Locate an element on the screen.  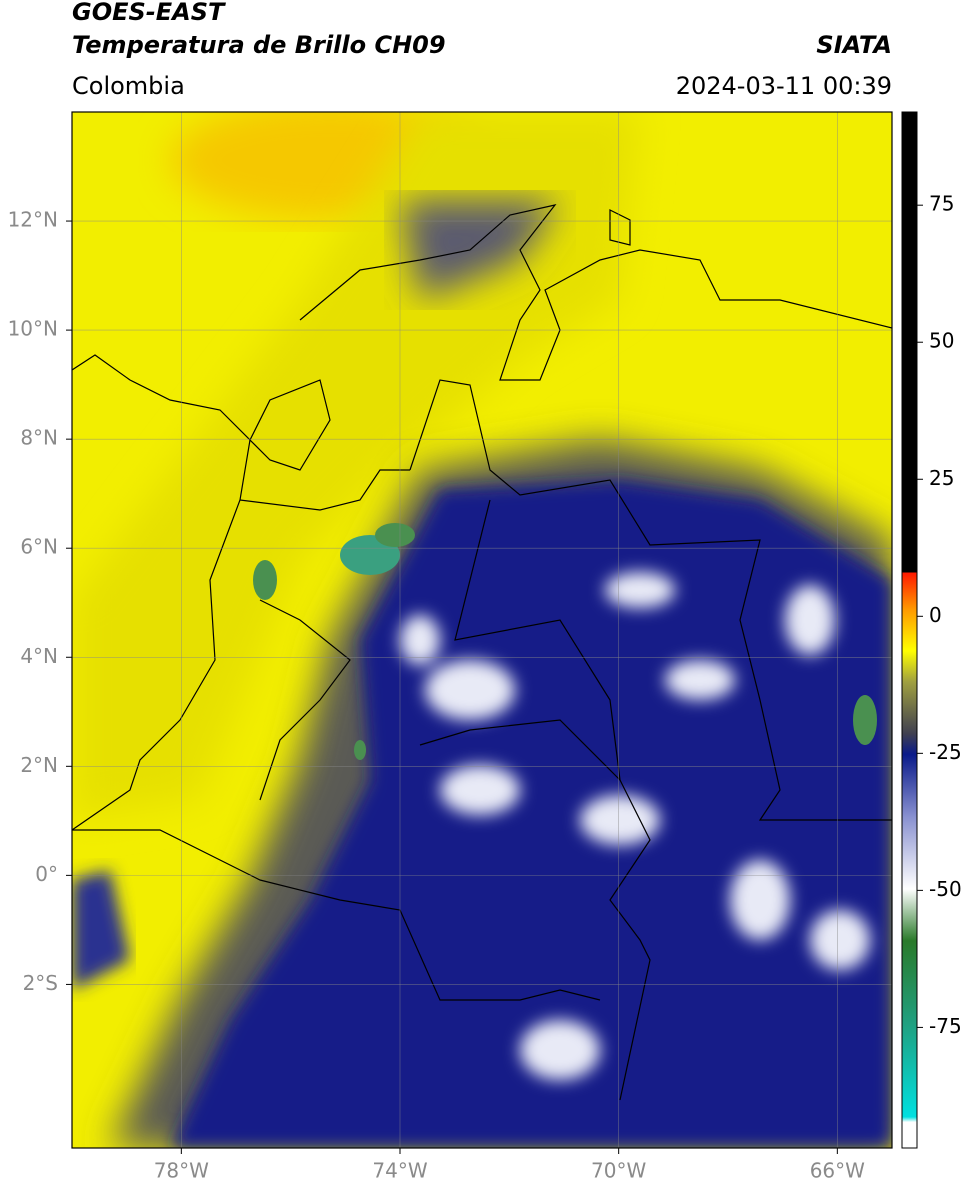
colorbar-label: -75 is located at coordinates (945, 1026).